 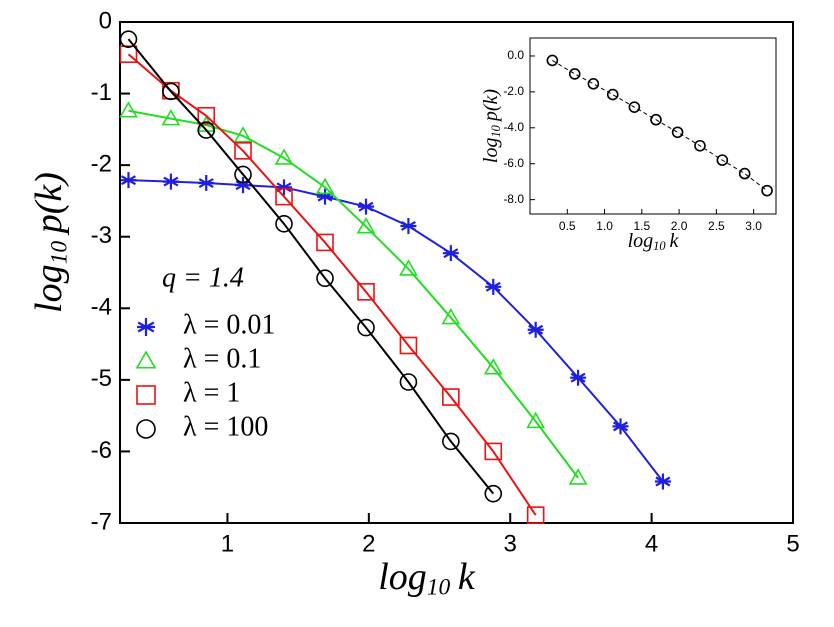 I want to click on x-tick-label: 3.0, so click(x=753, y=226).